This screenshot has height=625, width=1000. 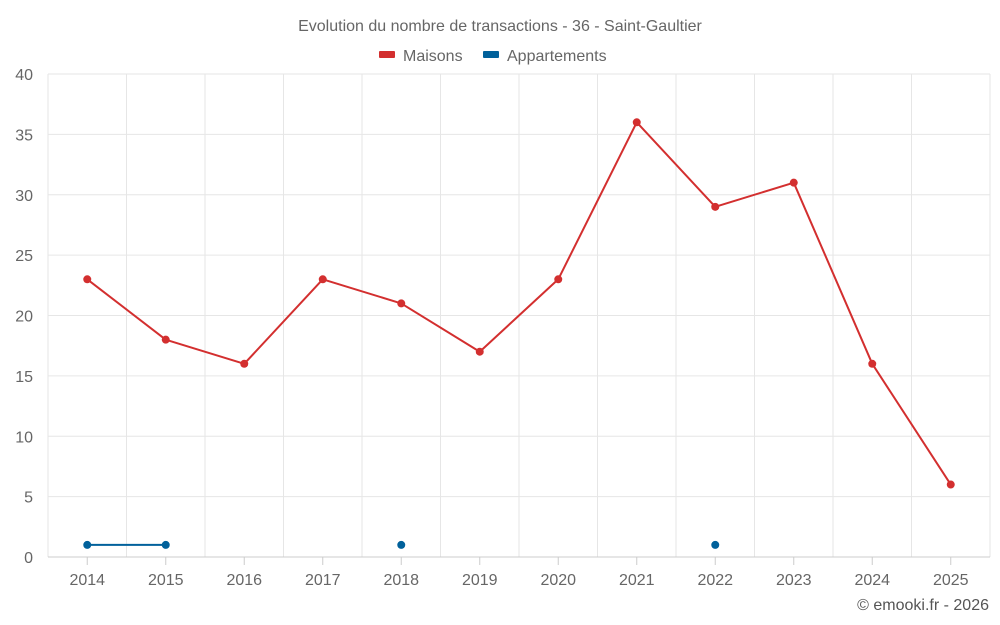 I want to click on x-tick-label: 2015, so click(x=166, y=580).